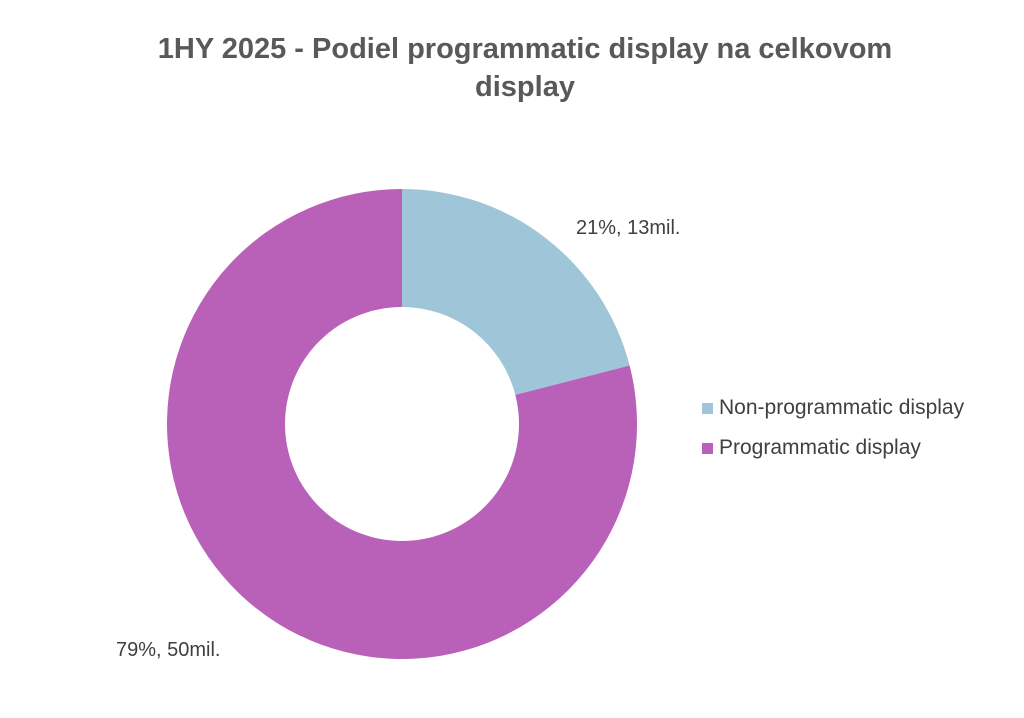  I want to click on chart-title-line-2: display, so click(525, 87).